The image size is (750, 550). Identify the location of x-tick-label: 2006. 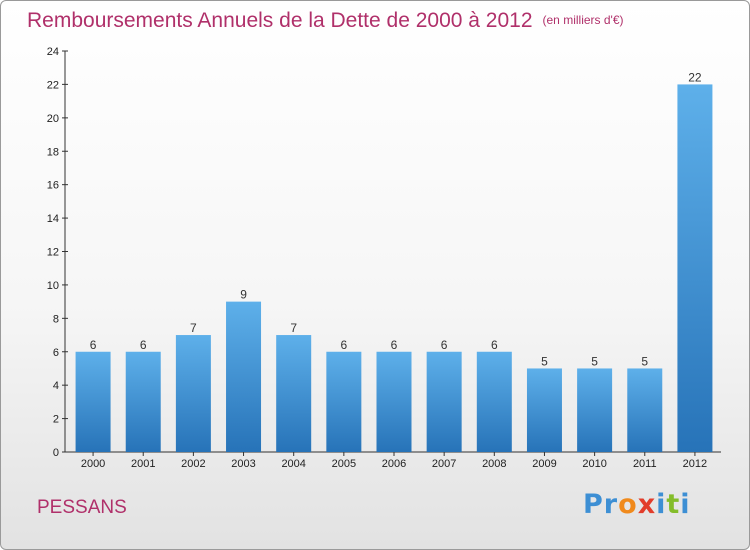
(394, 464).